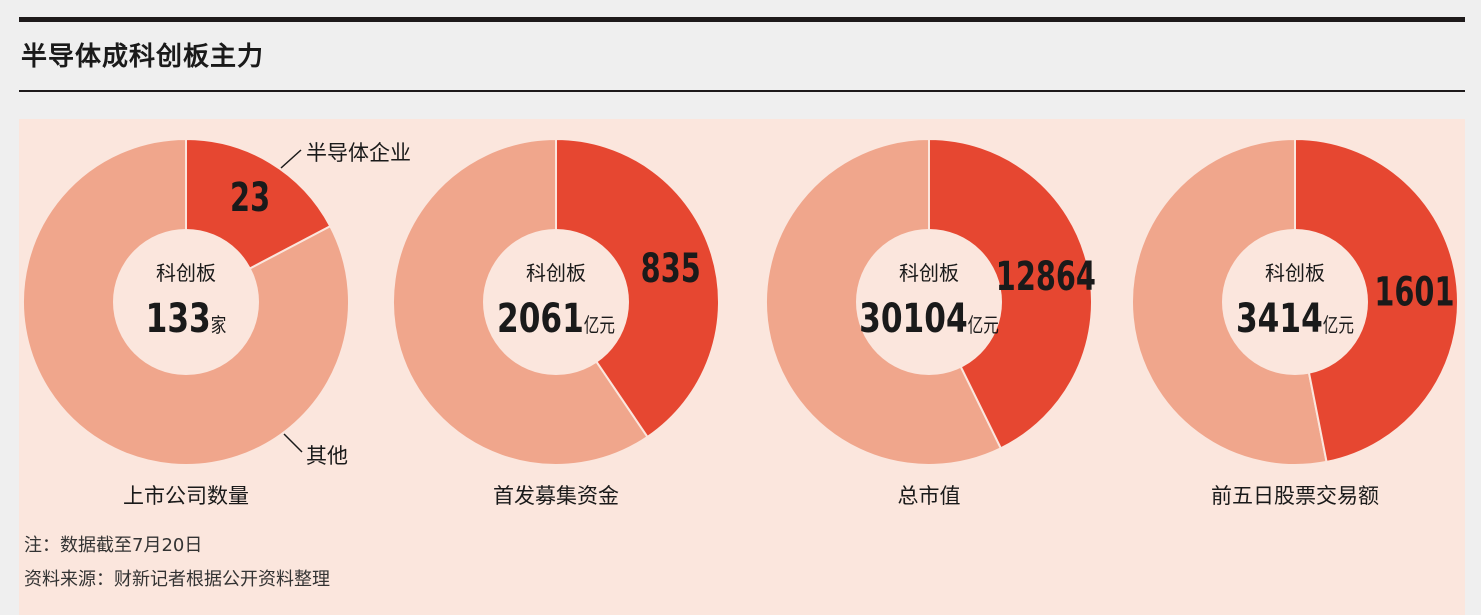  I want to click on title-rule, so click(742, 91).